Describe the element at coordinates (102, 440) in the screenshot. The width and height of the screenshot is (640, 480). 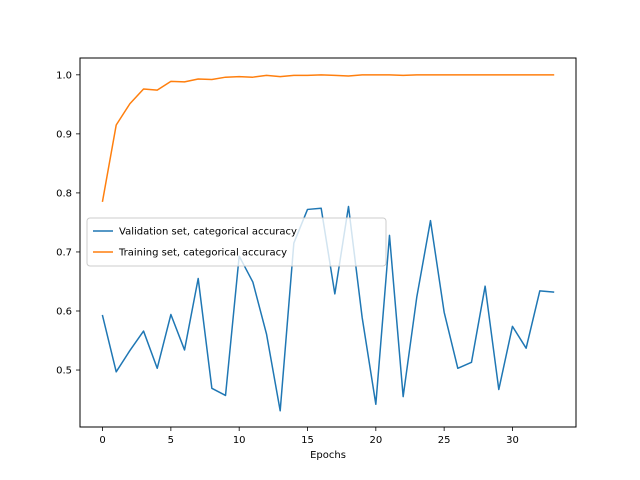
I see `x-tick-label: 0` at that location.